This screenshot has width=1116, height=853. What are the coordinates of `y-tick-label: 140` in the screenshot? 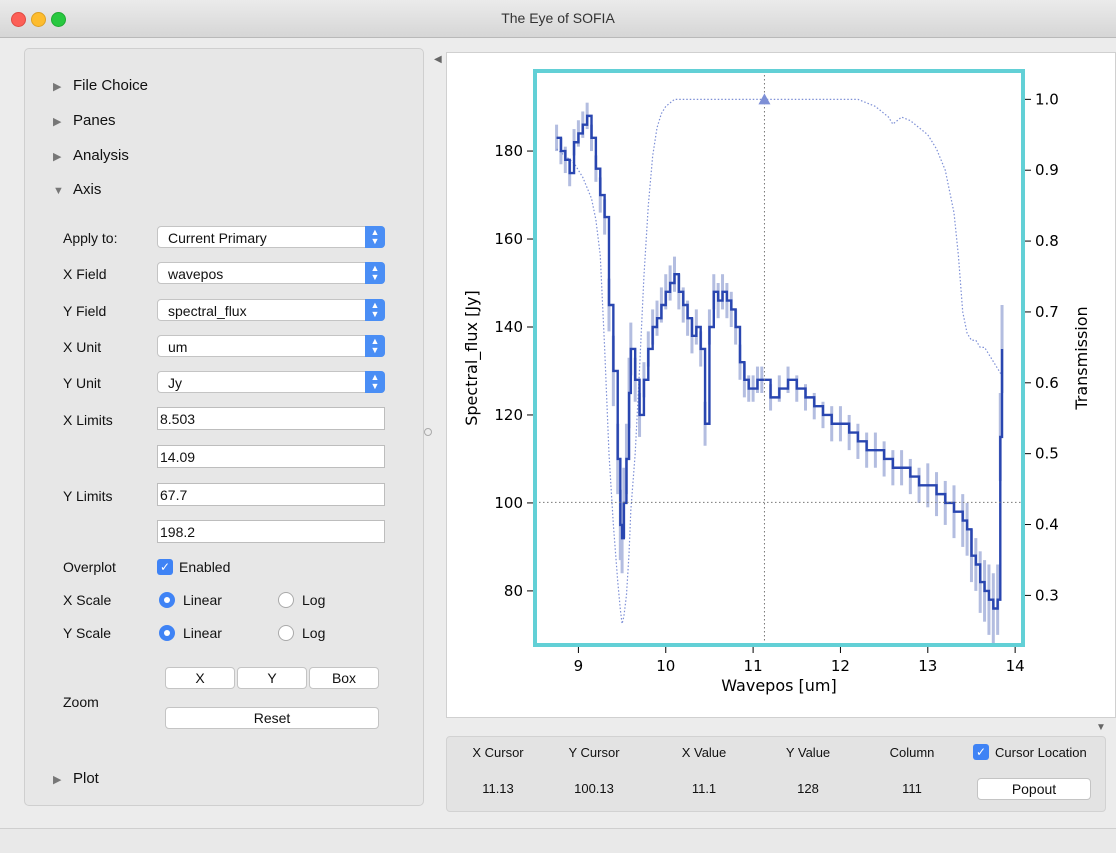 It's located at (508, 327).